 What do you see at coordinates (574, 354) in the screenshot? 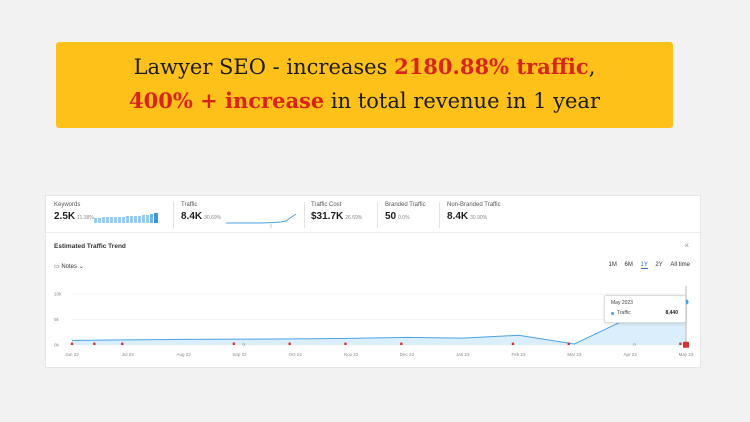
I see `x-tick-label: Mar 23` at bounding box center [574, 354].